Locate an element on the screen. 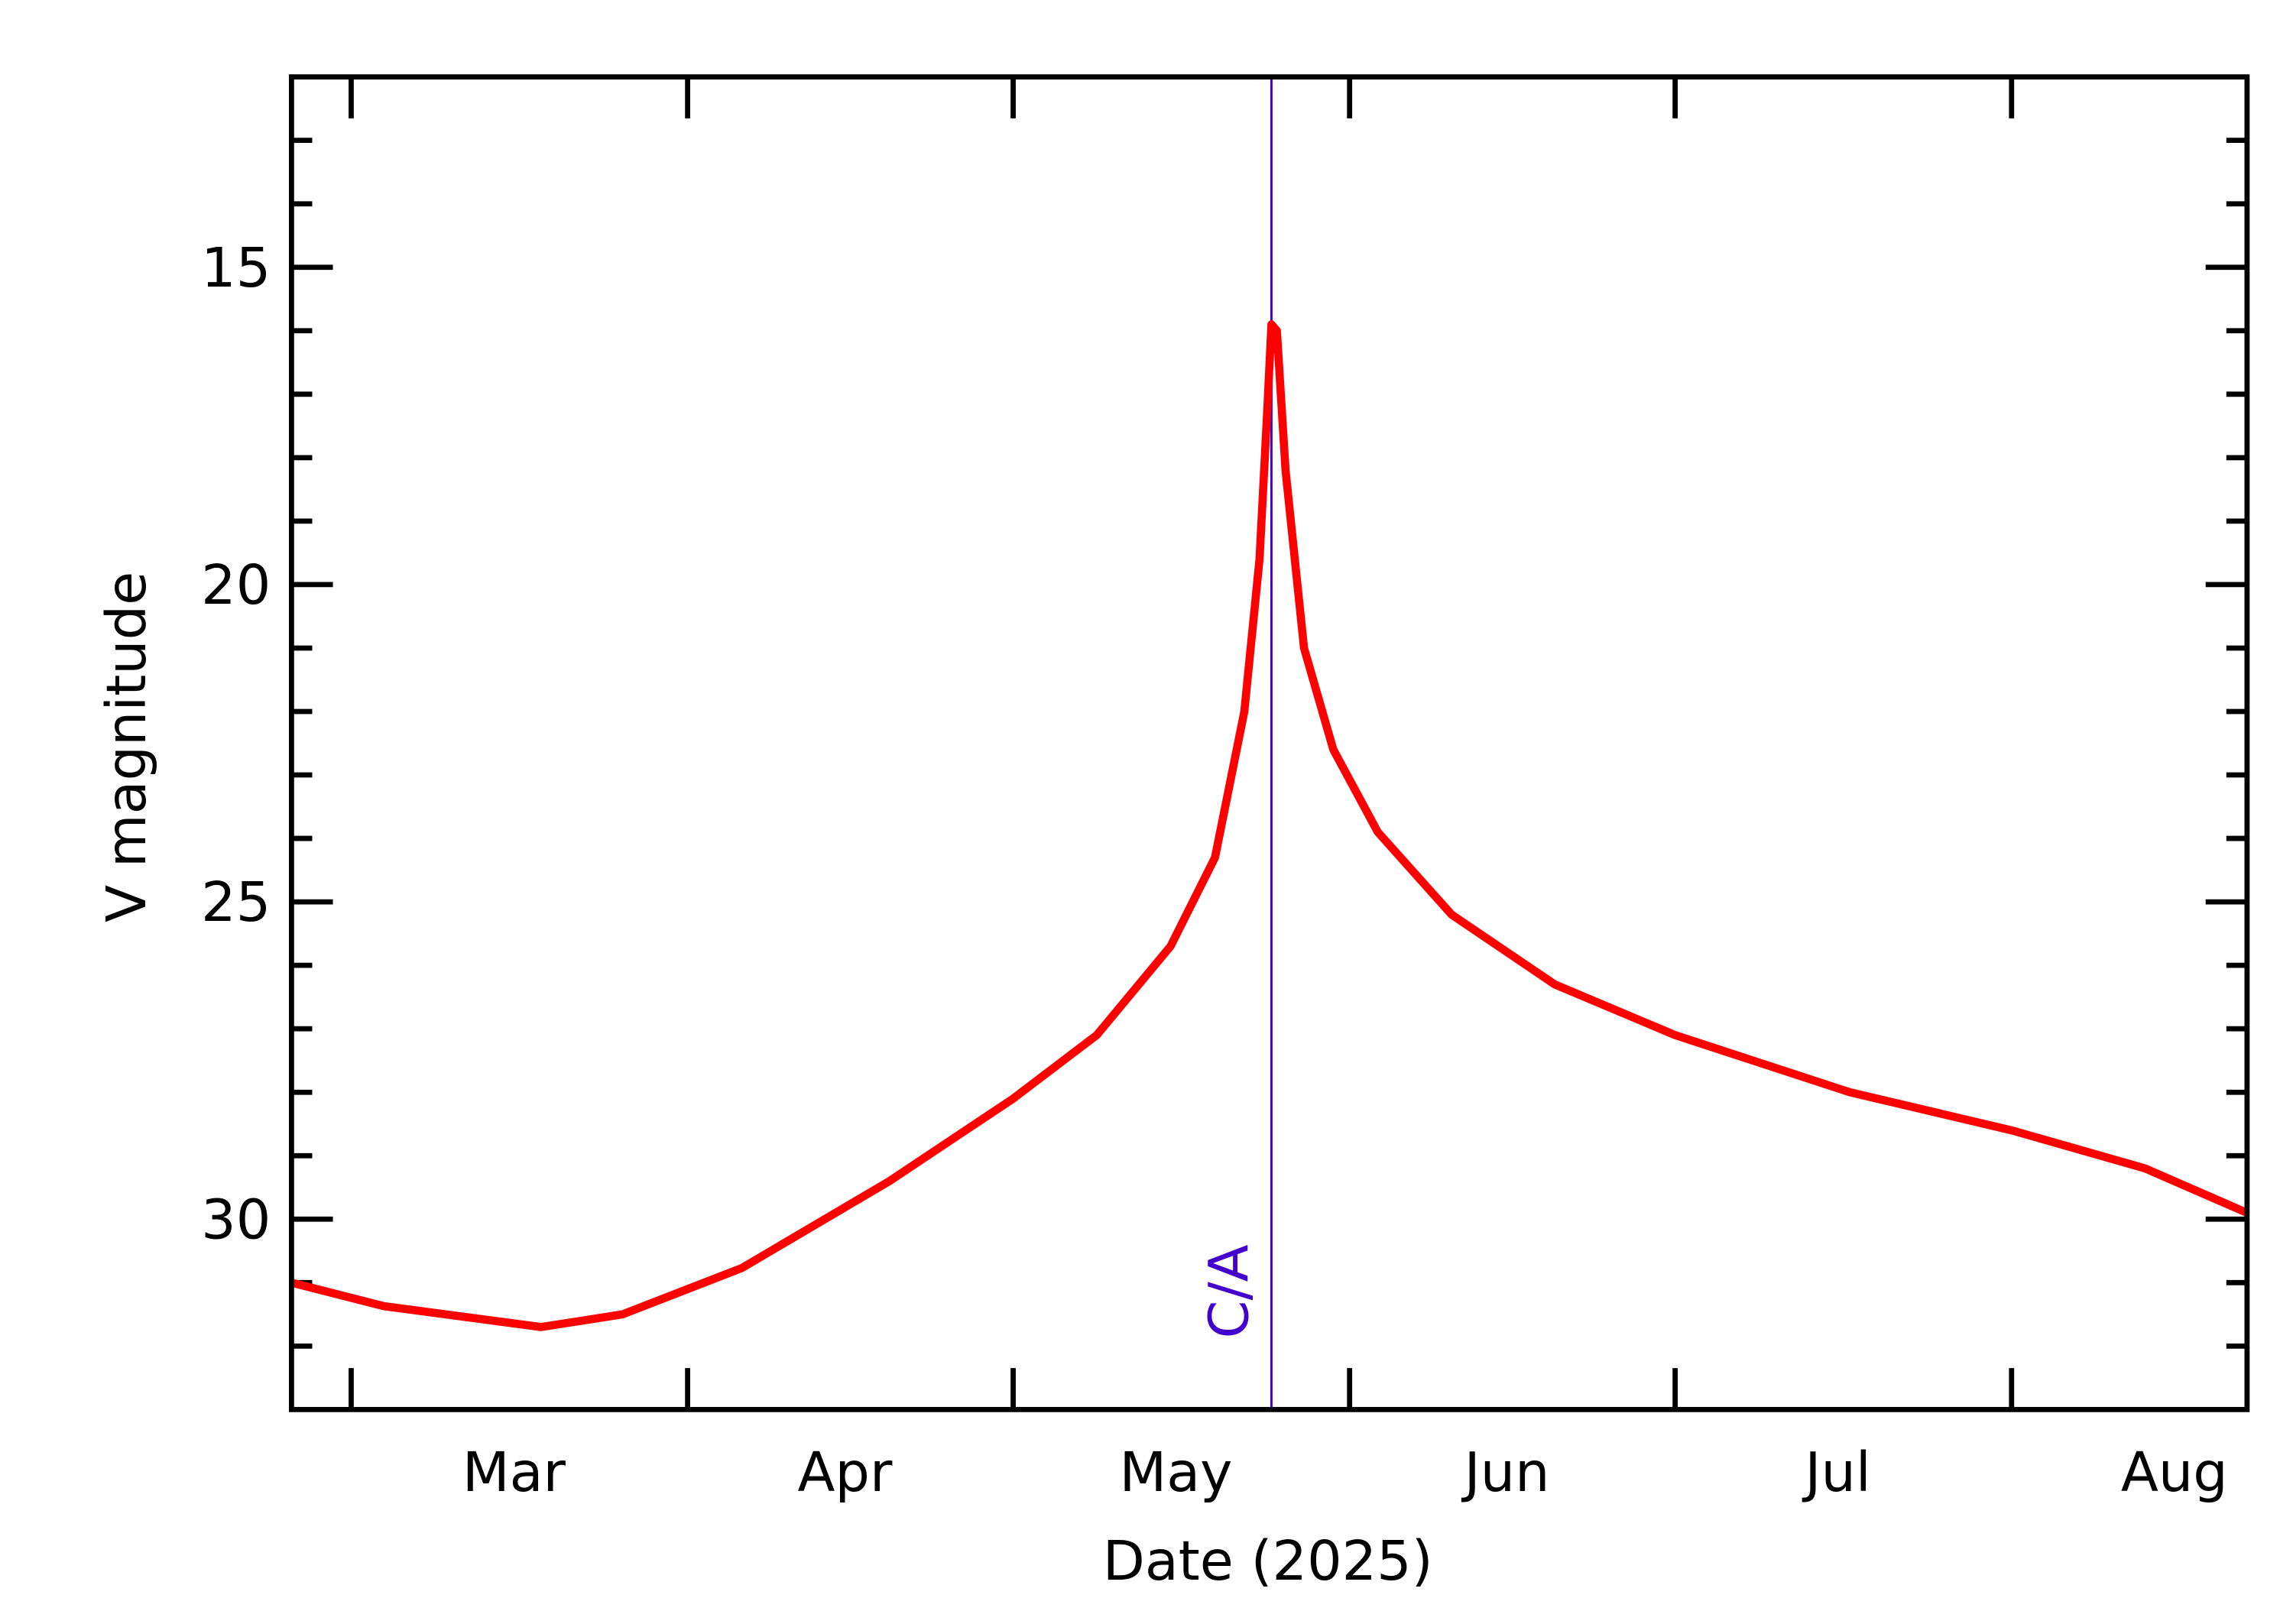  x-tick-label: May is located at coordinates (1176, 1472).